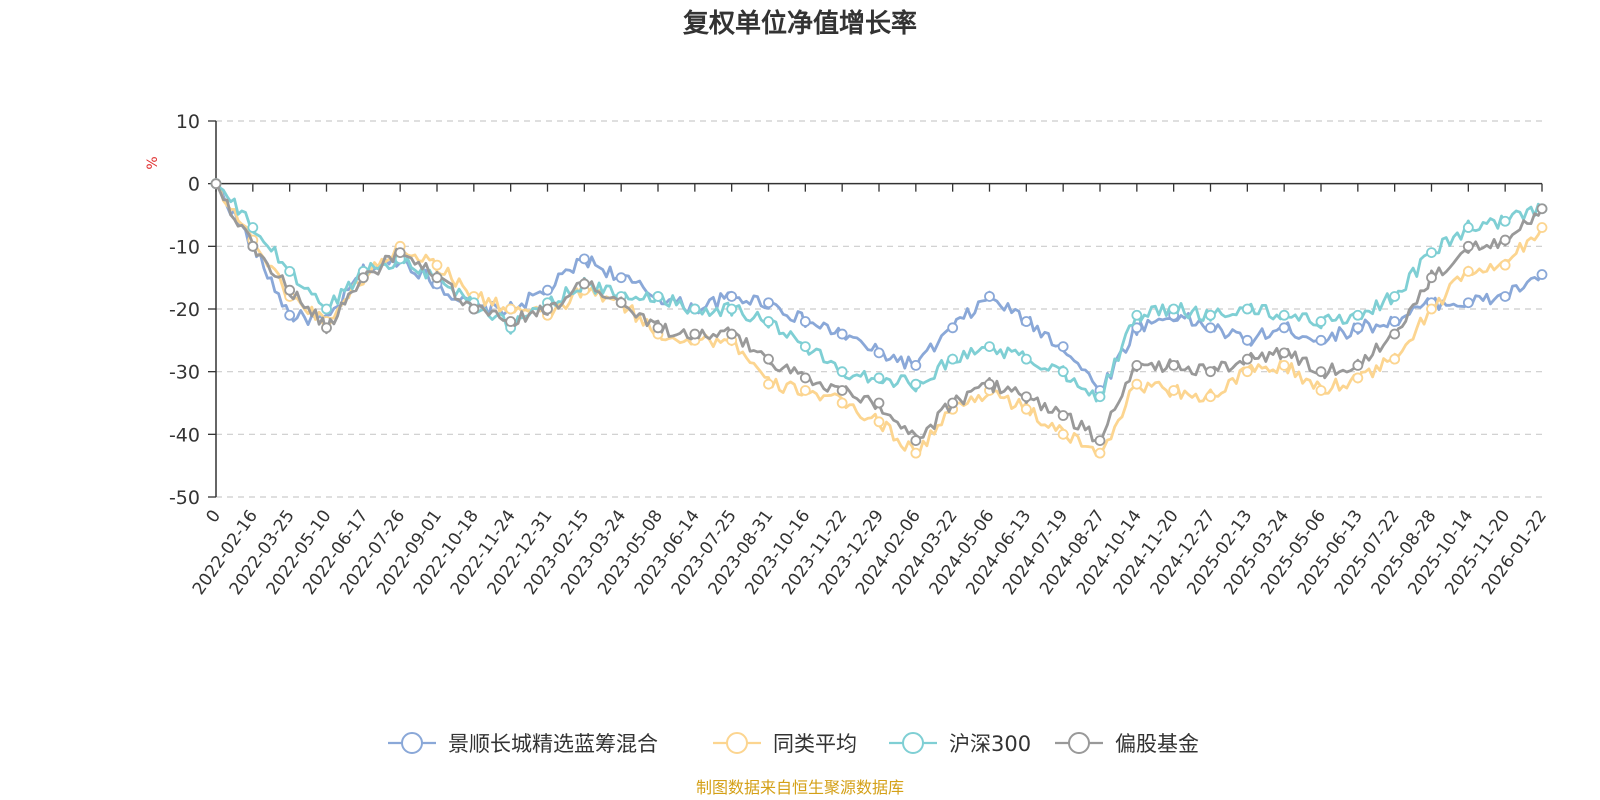  I want to click on legend-item: 沪深300, so click(960, 744).